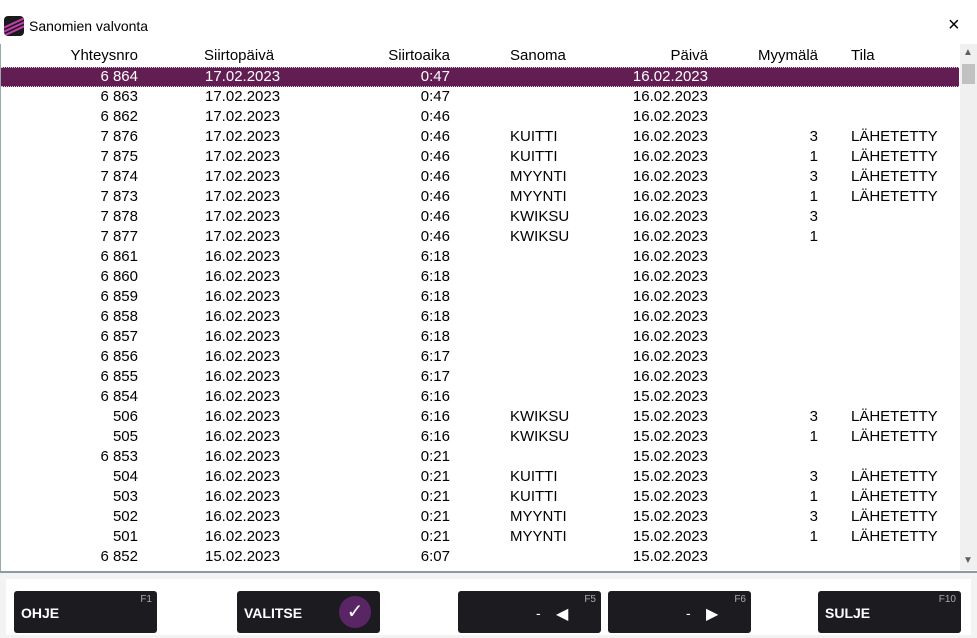 Image resolution: width=977 pixels, height=638 pixels. What do you see at coordinates (119, 216) in the screenshot?
I see `cell-yhteysnro: 7 878` at bounding box center [119, 216].